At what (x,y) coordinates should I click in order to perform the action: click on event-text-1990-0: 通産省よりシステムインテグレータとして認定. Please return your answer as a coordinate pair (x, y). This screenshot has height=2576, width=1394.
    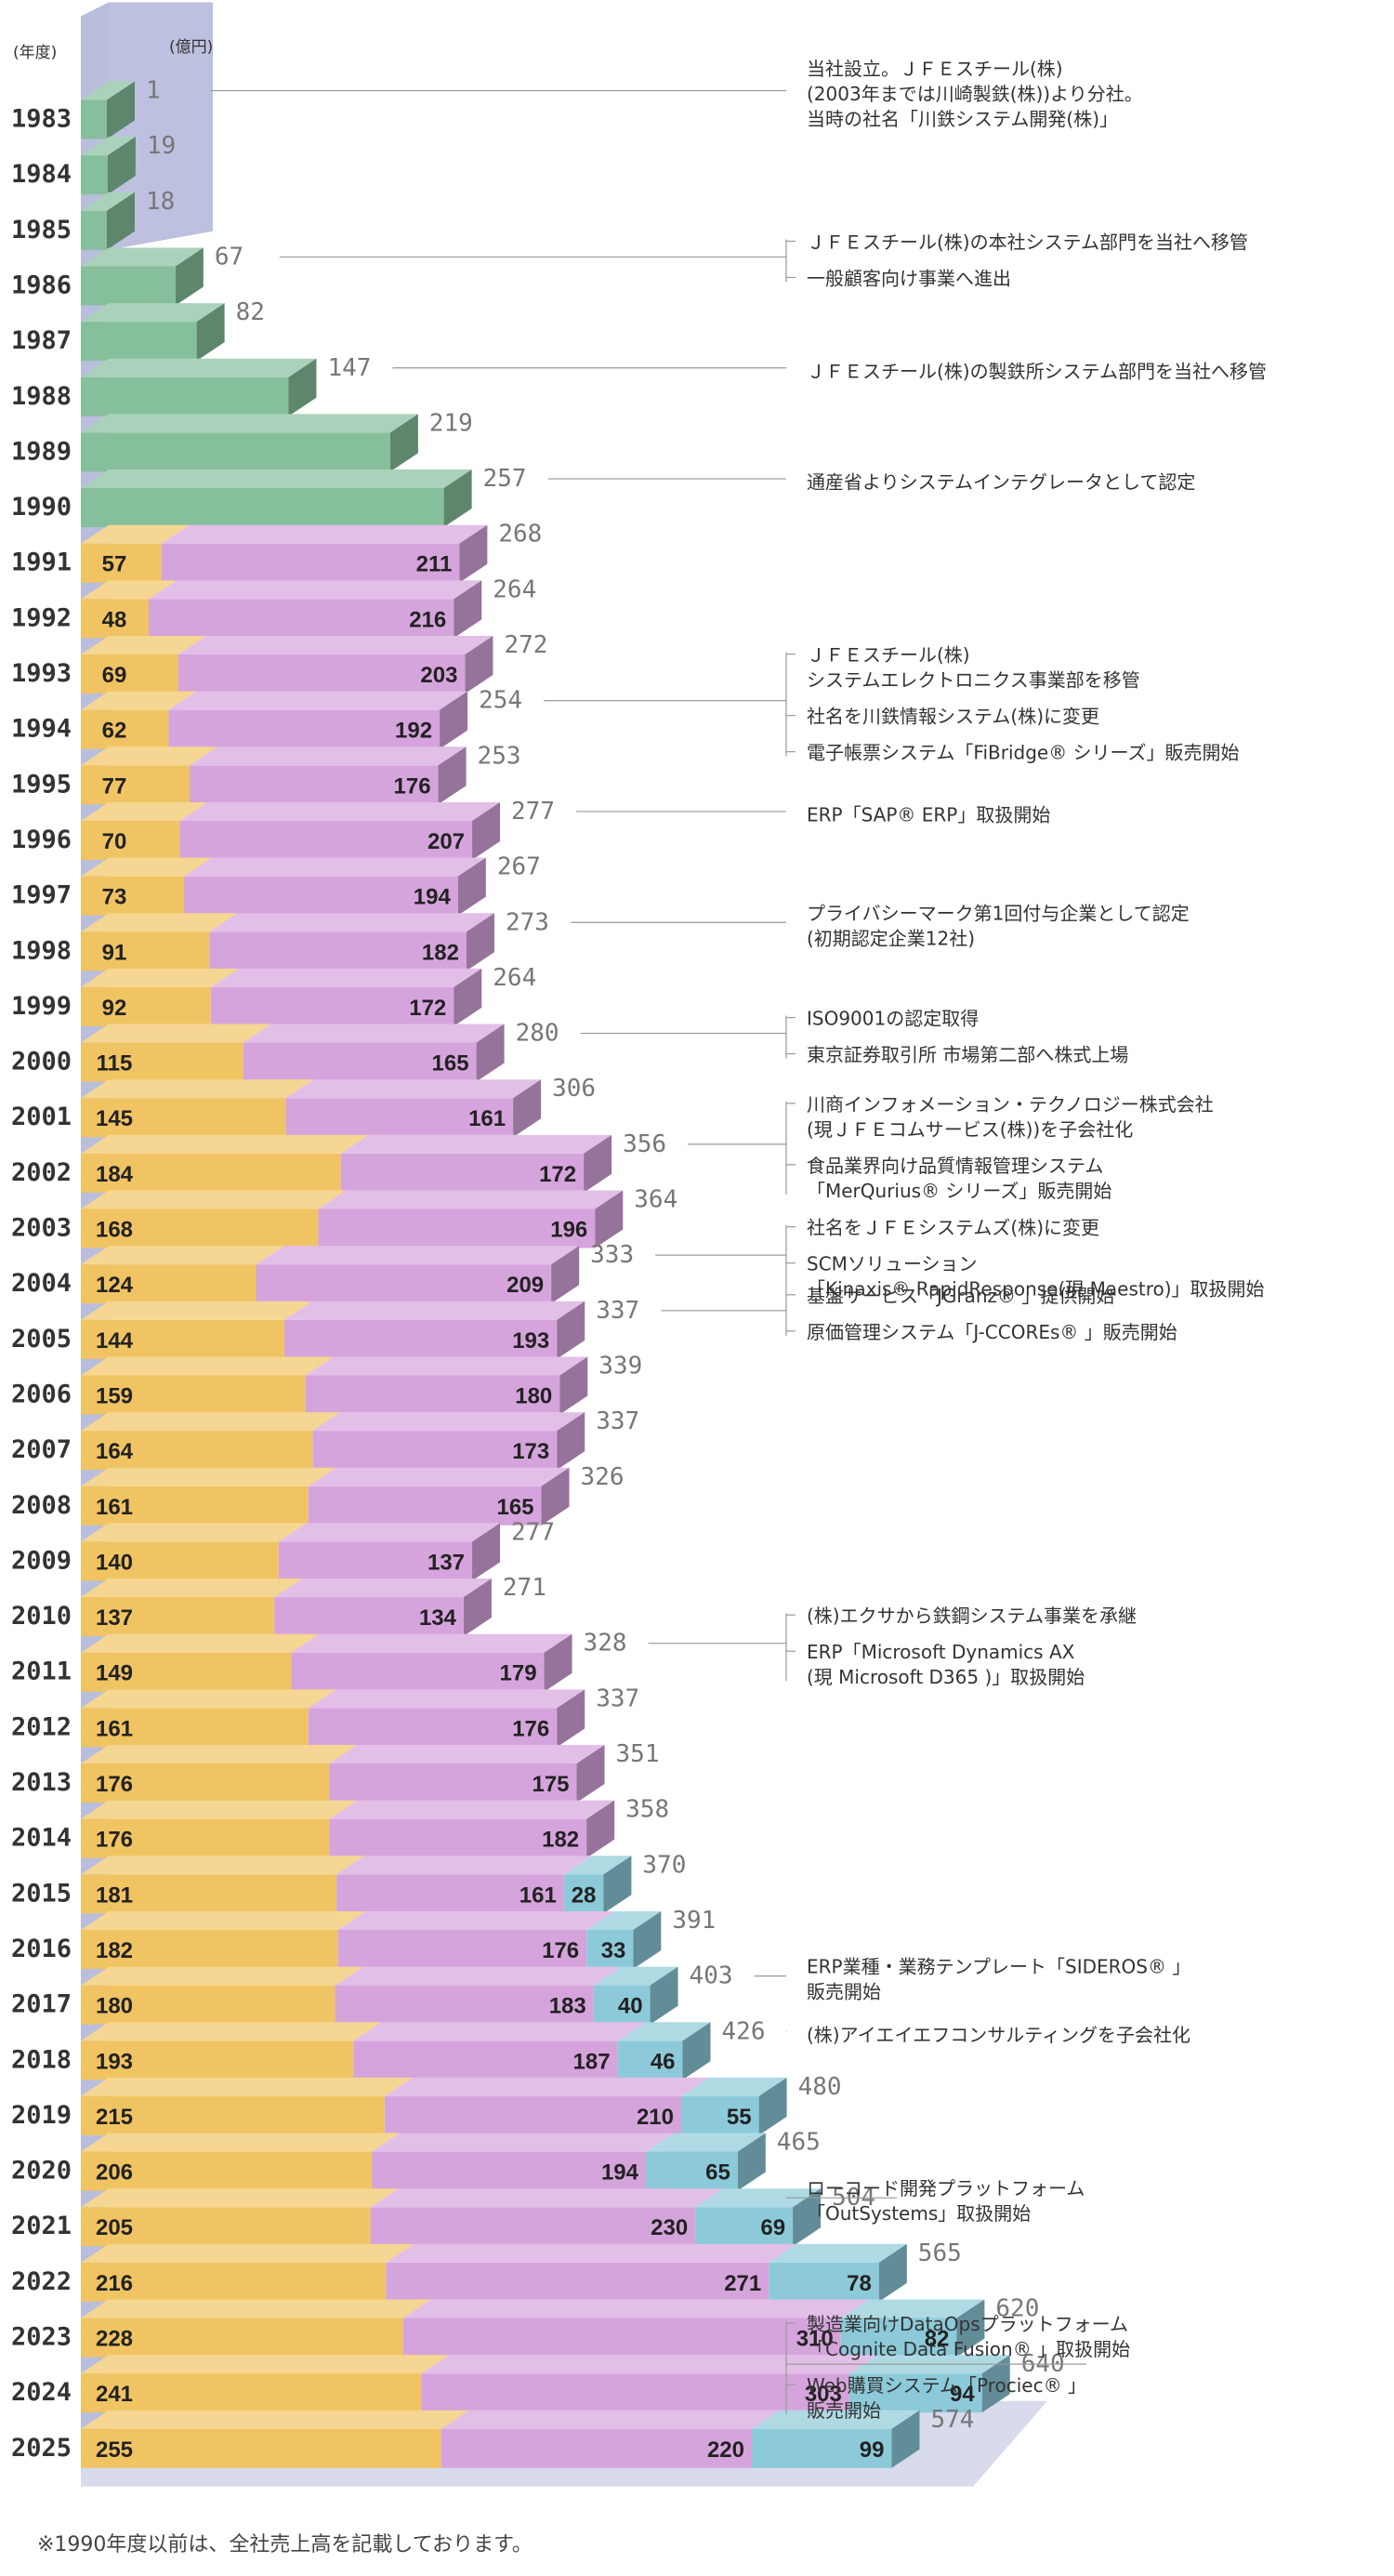
    Looking at the image, I should click on (1001, 482).